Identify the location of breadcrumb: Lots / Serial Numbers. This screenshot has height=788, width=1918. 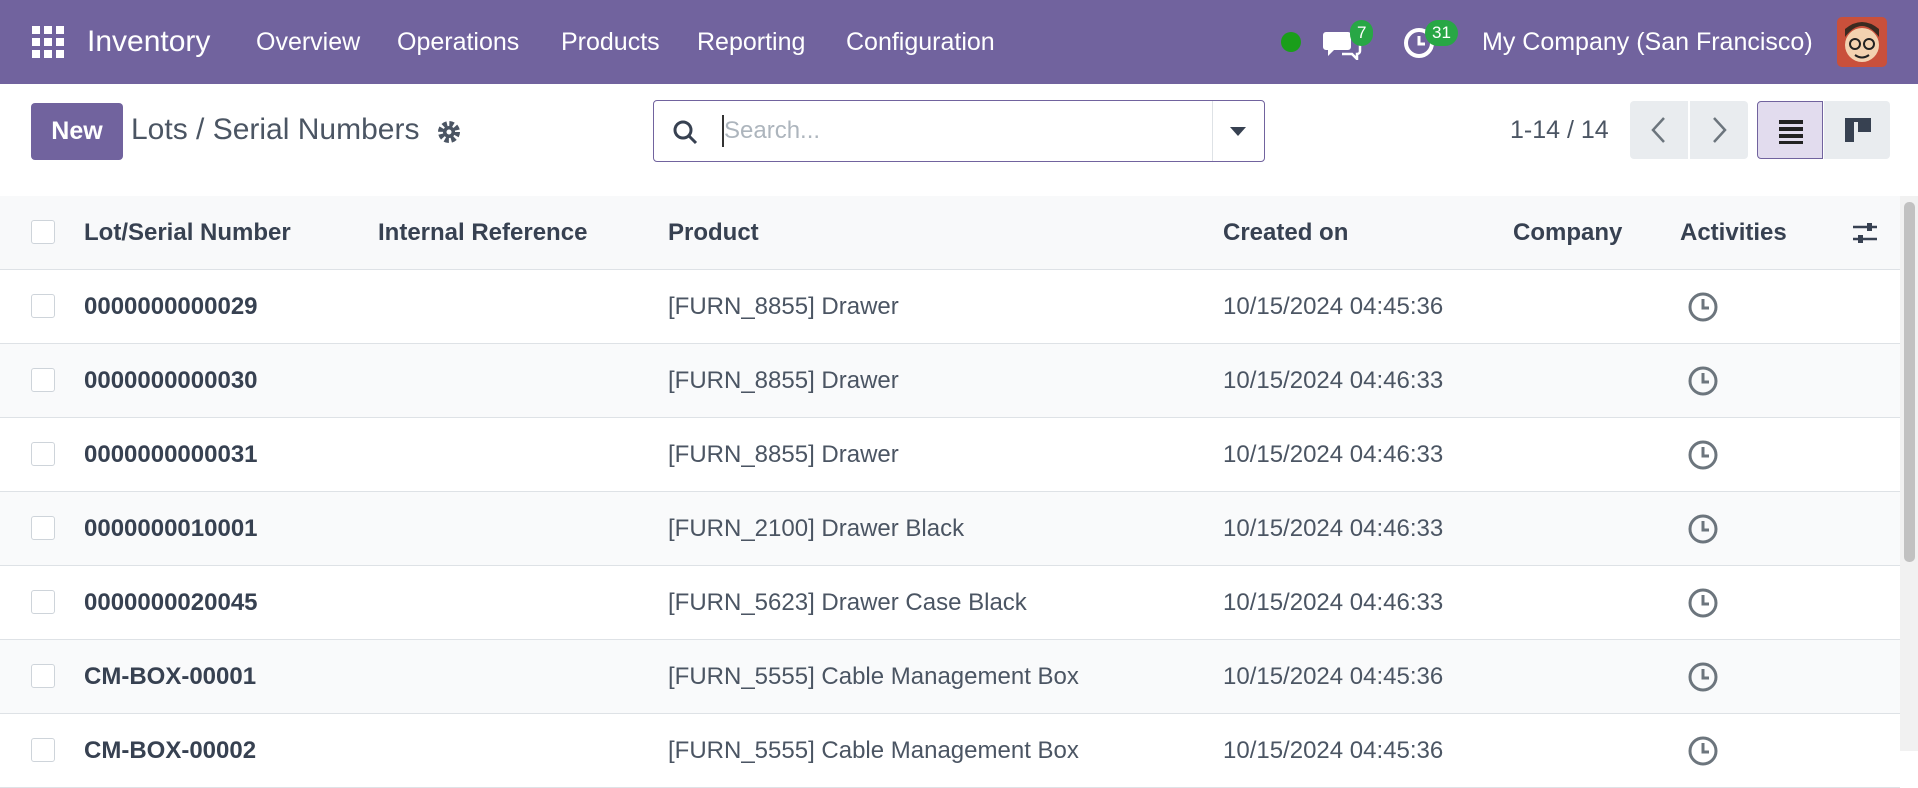
(275, 129).